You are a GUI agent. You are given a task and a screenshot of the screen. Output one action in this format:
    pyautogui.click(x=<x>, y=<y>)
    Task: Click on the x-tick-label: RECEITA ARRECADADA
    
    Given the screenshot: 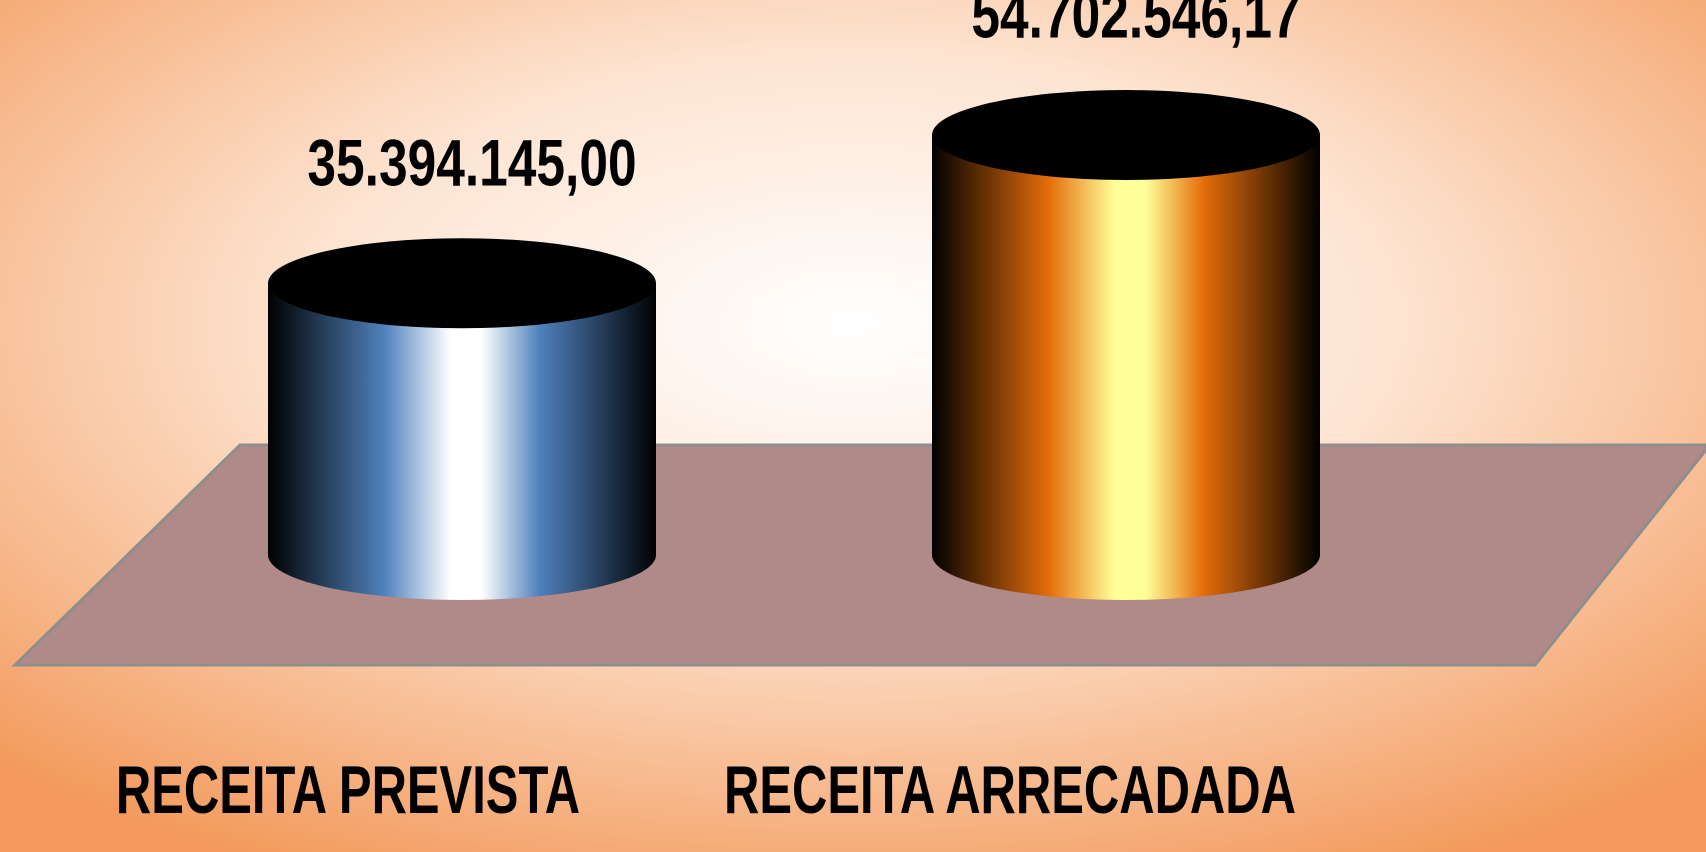 What is the action you would take?
    pyautogui.click(x=1010, y=789)
    